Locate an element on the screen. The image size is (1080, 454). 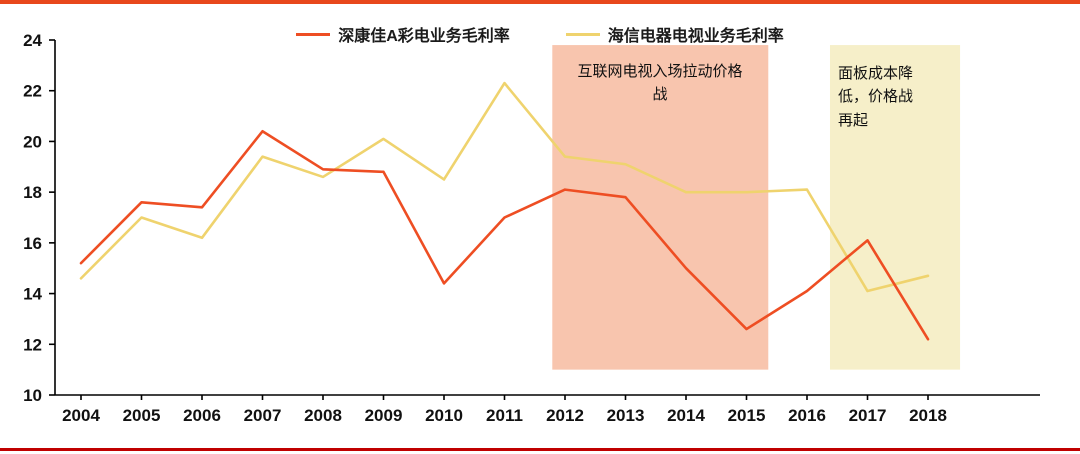
legend-label-hisense: 海信电器电视业务毛利率 is located at coordinates (695, 36).